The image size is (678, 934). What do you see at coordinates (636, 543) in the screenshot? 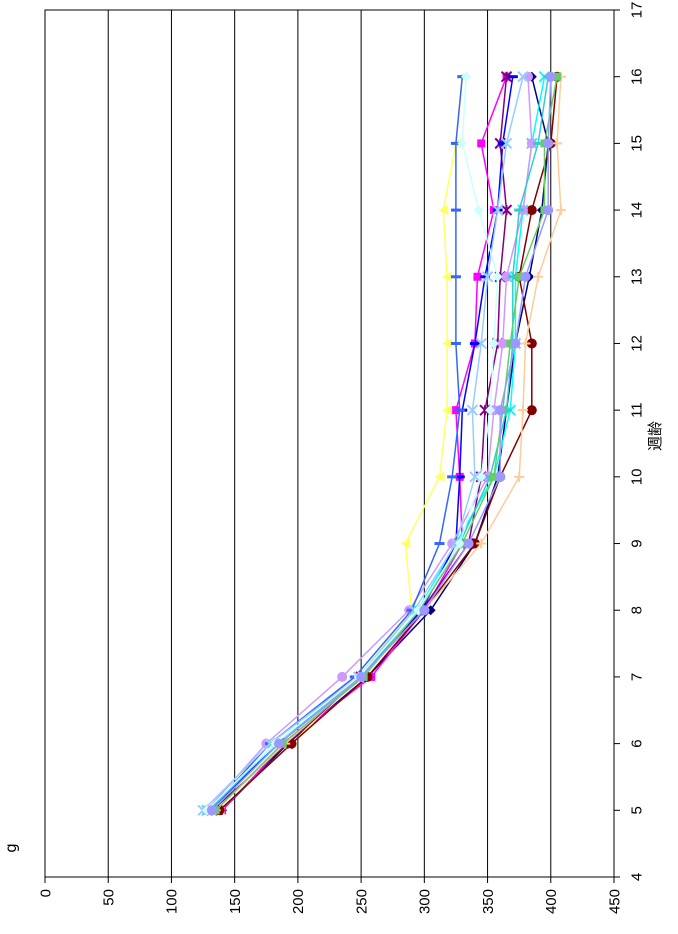
I see `x-tick-label: 9` at bounding box center [636, 543].